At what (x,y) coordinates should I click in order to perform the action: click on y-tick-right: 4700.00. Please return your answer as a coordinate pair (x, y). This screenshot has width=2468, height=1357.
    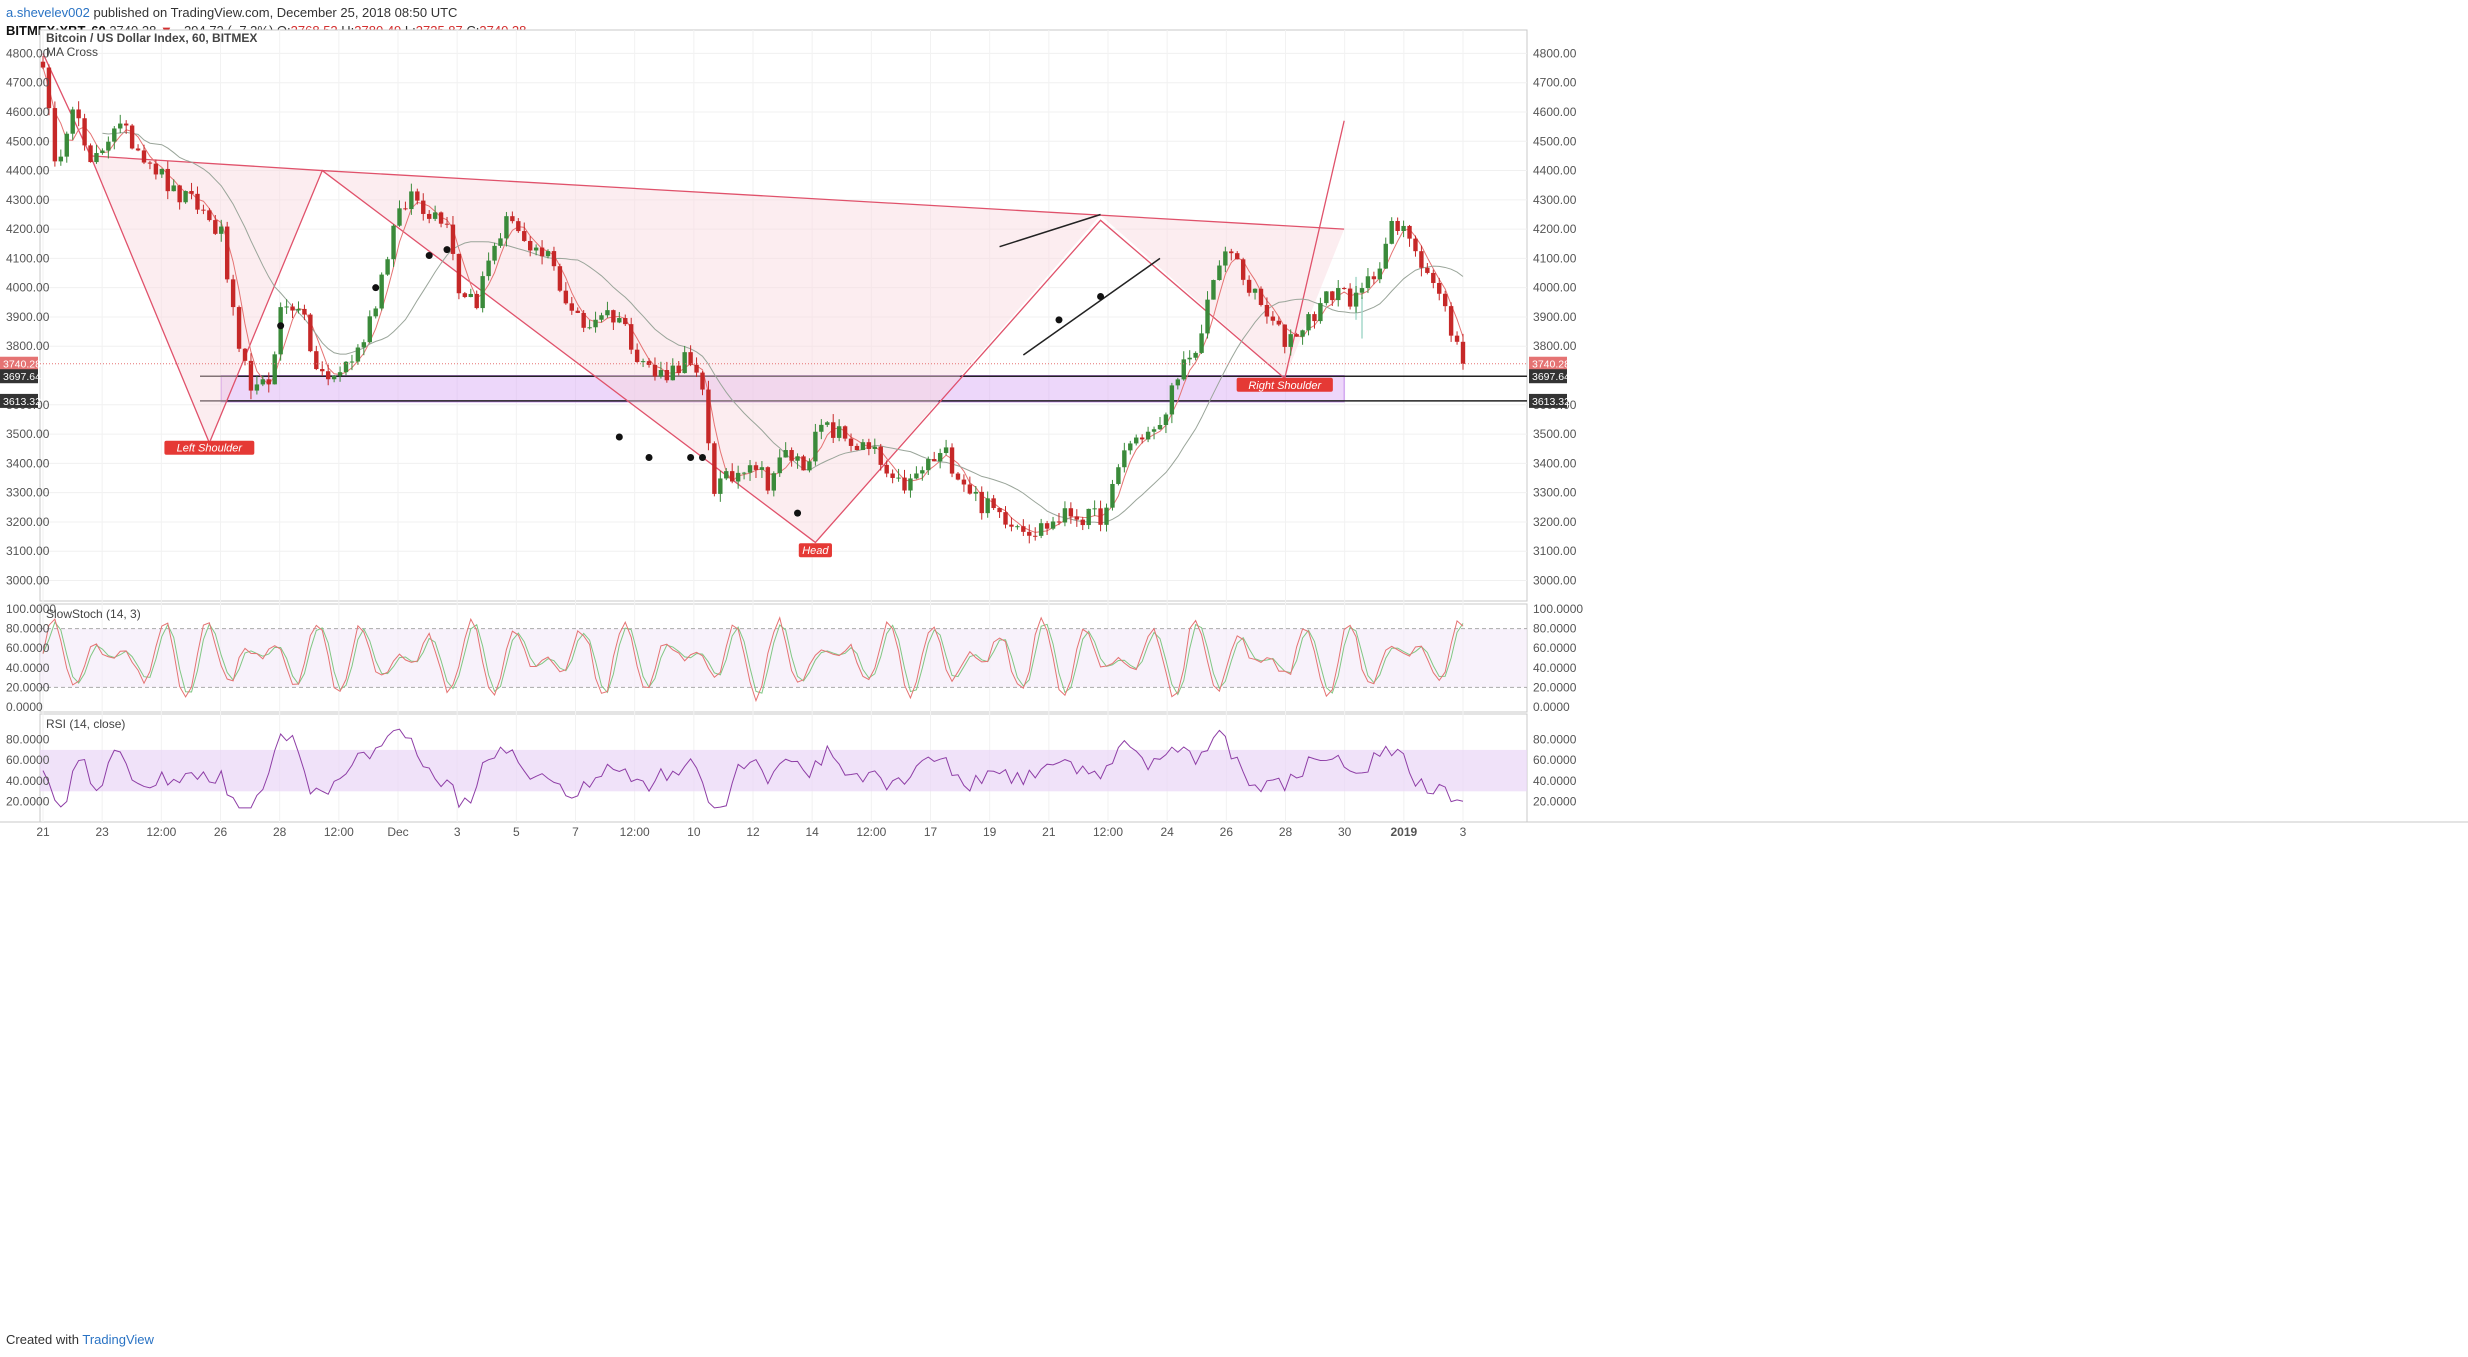
    Looking at the image, I should click on (1555, 83).